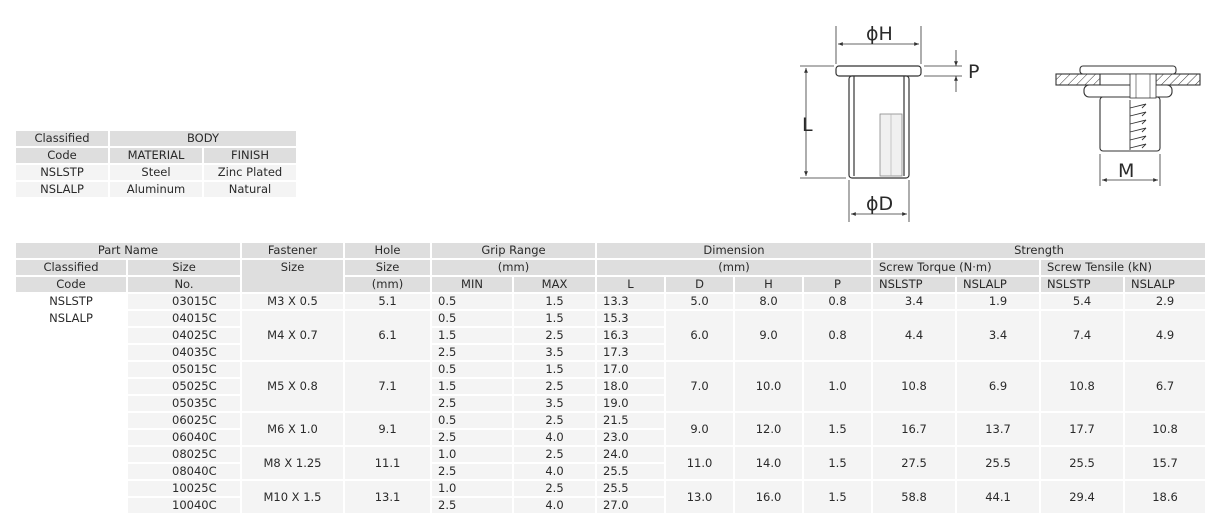 This screenshot has height=532, width=1222. I want to click on dim-d-cell: 11.0, so click(699, 463).